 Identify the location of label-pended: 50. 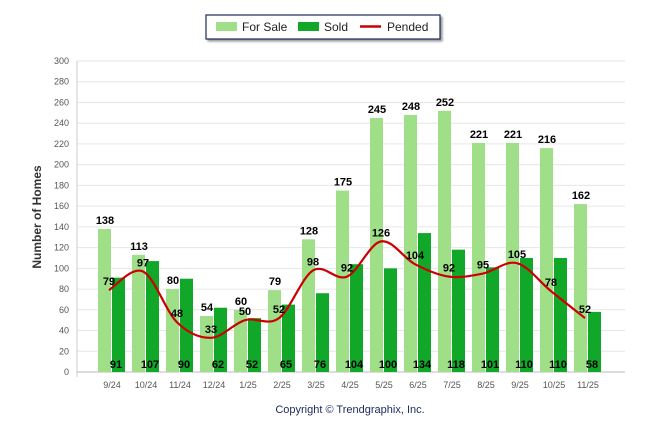
(245, 312).